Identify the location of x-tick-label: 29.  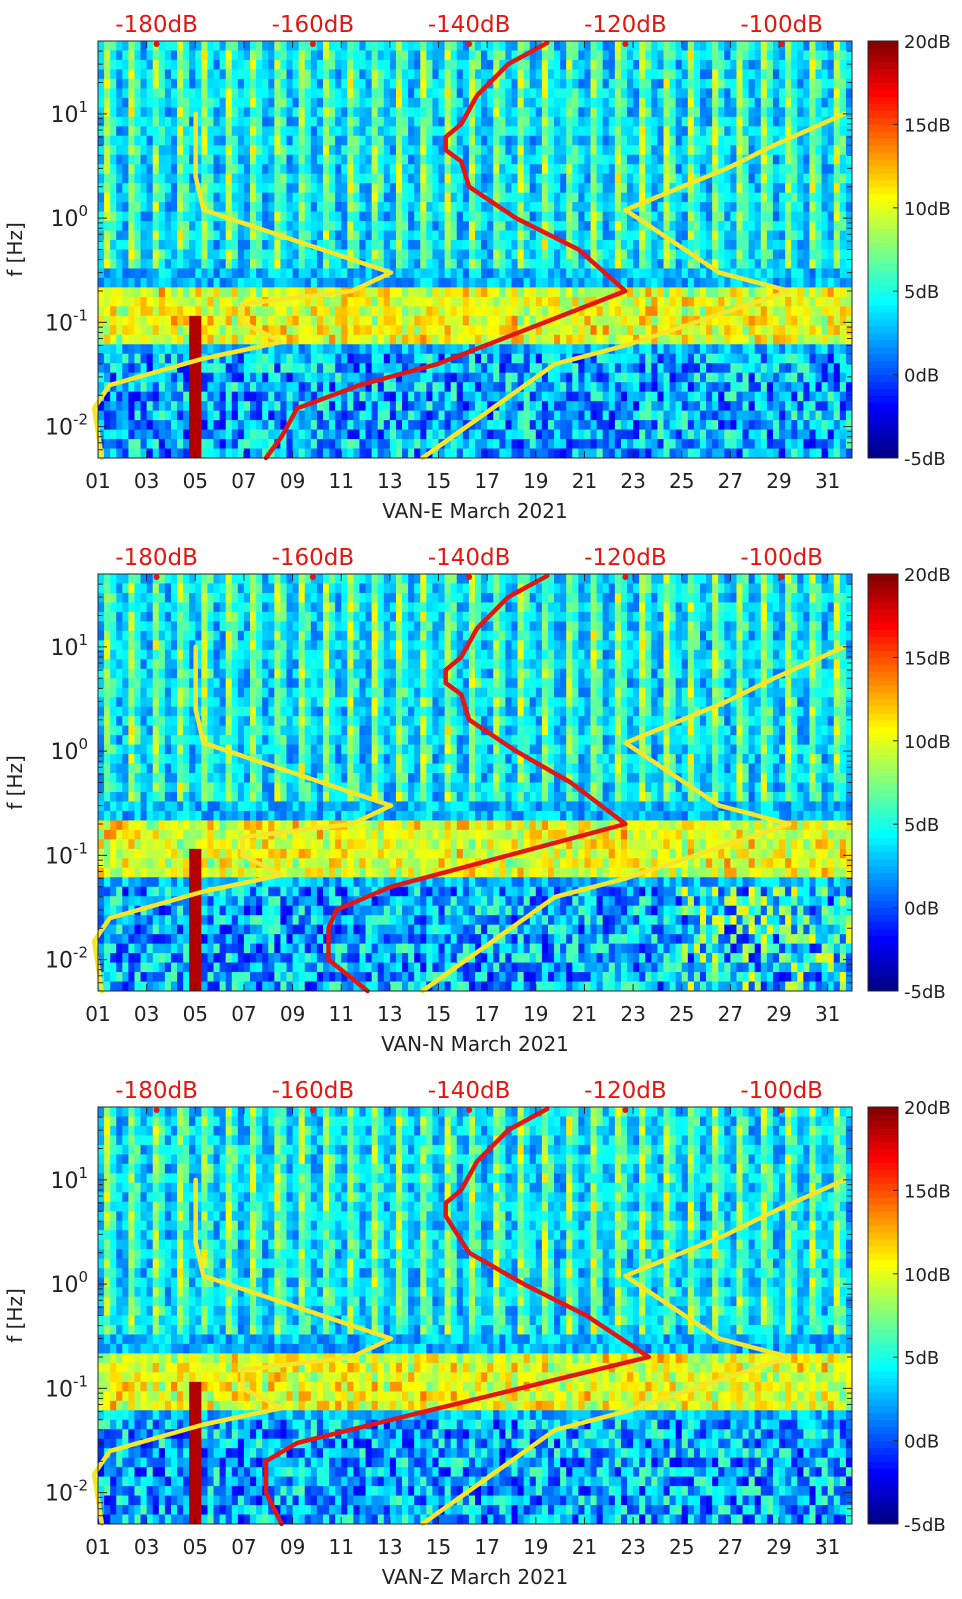
(778, 481).